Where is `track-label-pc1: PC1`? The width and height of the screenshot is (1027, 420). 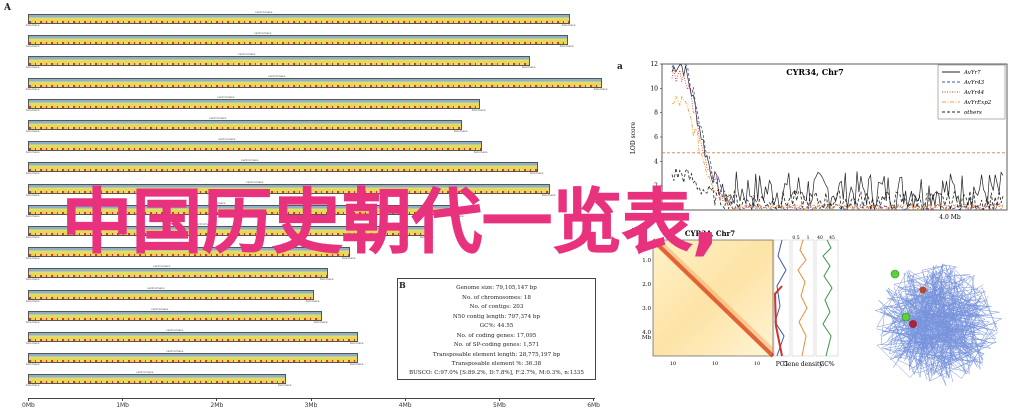
track-label-pc1: PC1 is located at coordinates (782, 364).